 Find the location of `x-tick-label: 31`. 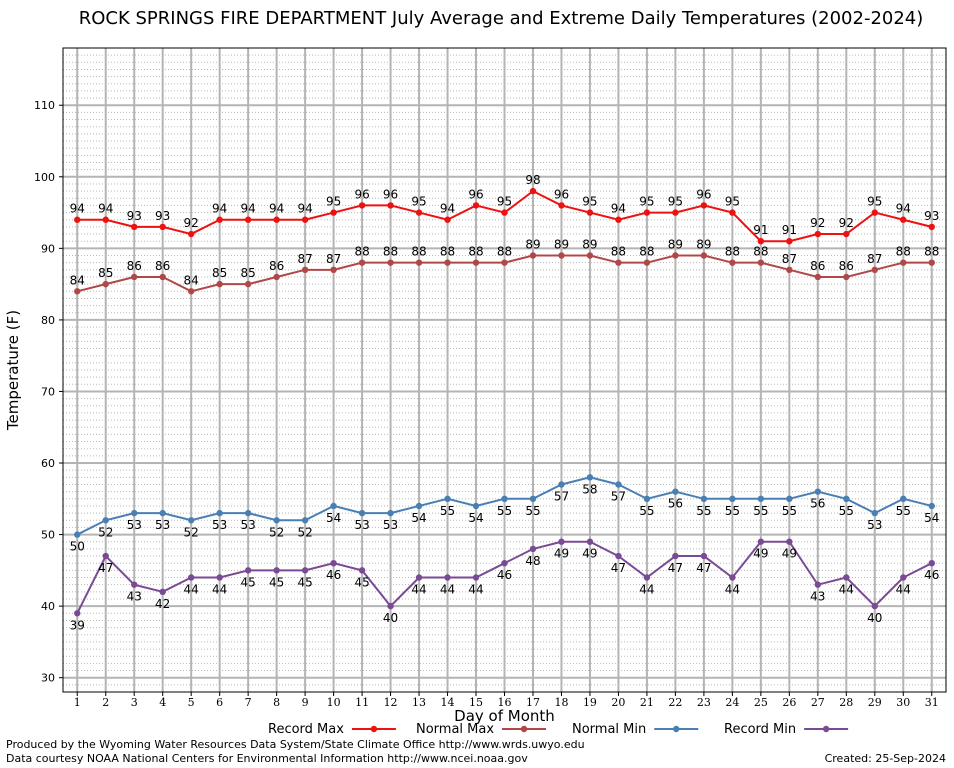

x-tick-label: 31 is located at coordinates (932, 702).